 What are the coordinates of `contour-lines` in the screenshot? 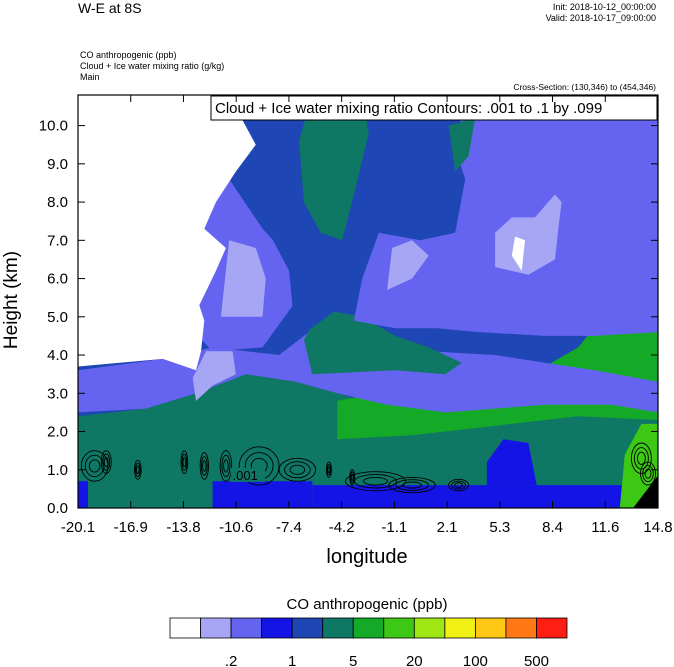 It's located at (368, 468).